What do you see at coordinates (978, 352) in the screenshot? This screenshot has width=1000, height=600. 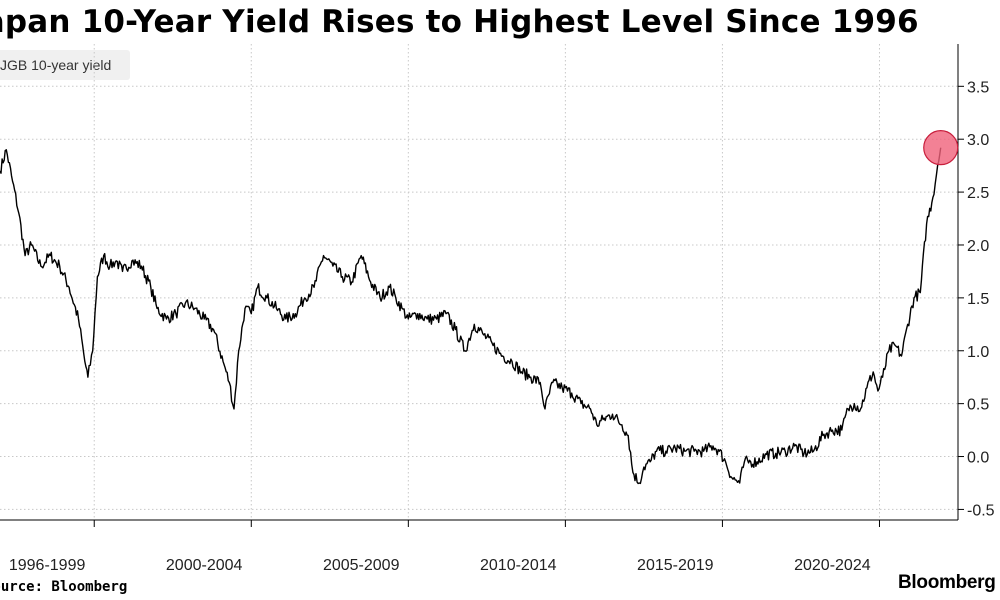 I see `y-tick-label: 1.0` at bounding box center [978, 352].